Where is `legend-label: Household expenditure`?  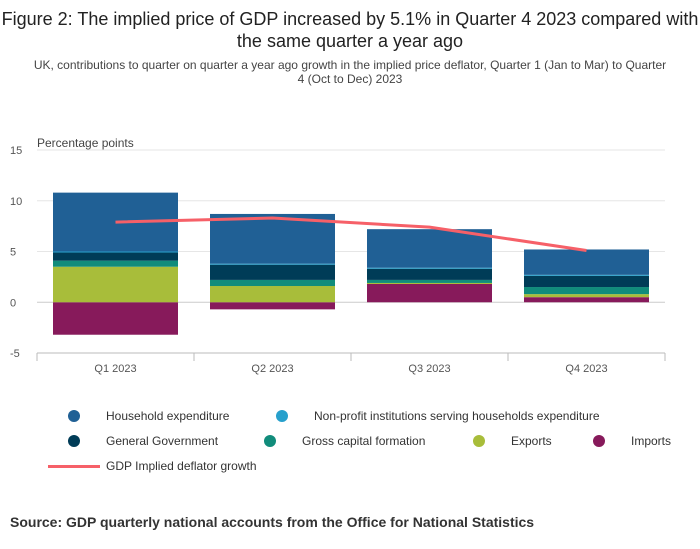
legend-label: Household expenditure is located at coordinates (168, 416).